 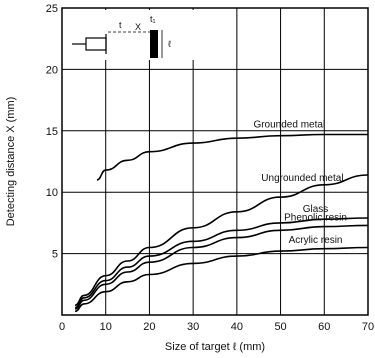 I want to click on series-line-acrylic-resin, so click(x=221, y=279).